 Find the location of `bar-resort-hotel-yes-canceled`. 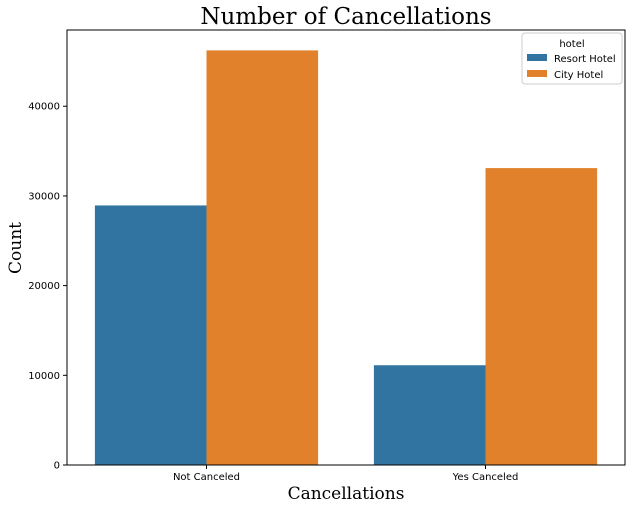

bar-resort-hotel-yes-canceled is located at coordinates (429, 415).